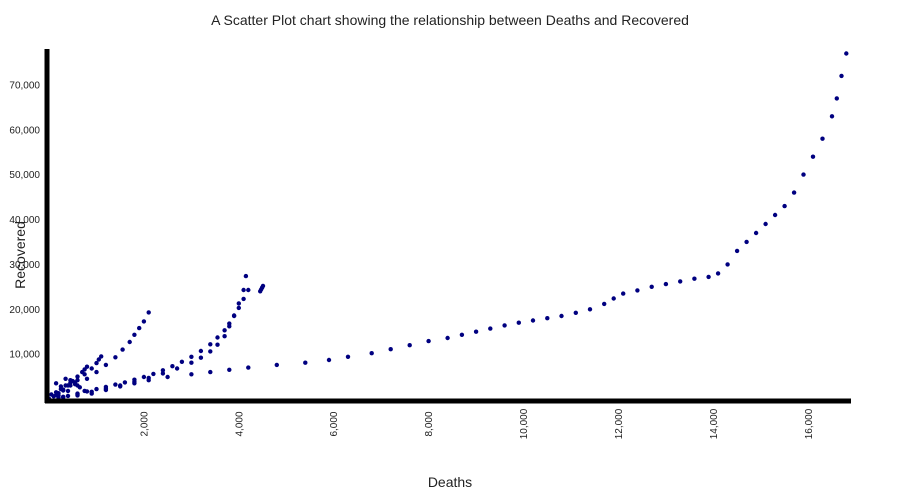  Describe the element at coordinates (144, 423) in the screenshot. I see `x-tick-label: 2,000` at that location.